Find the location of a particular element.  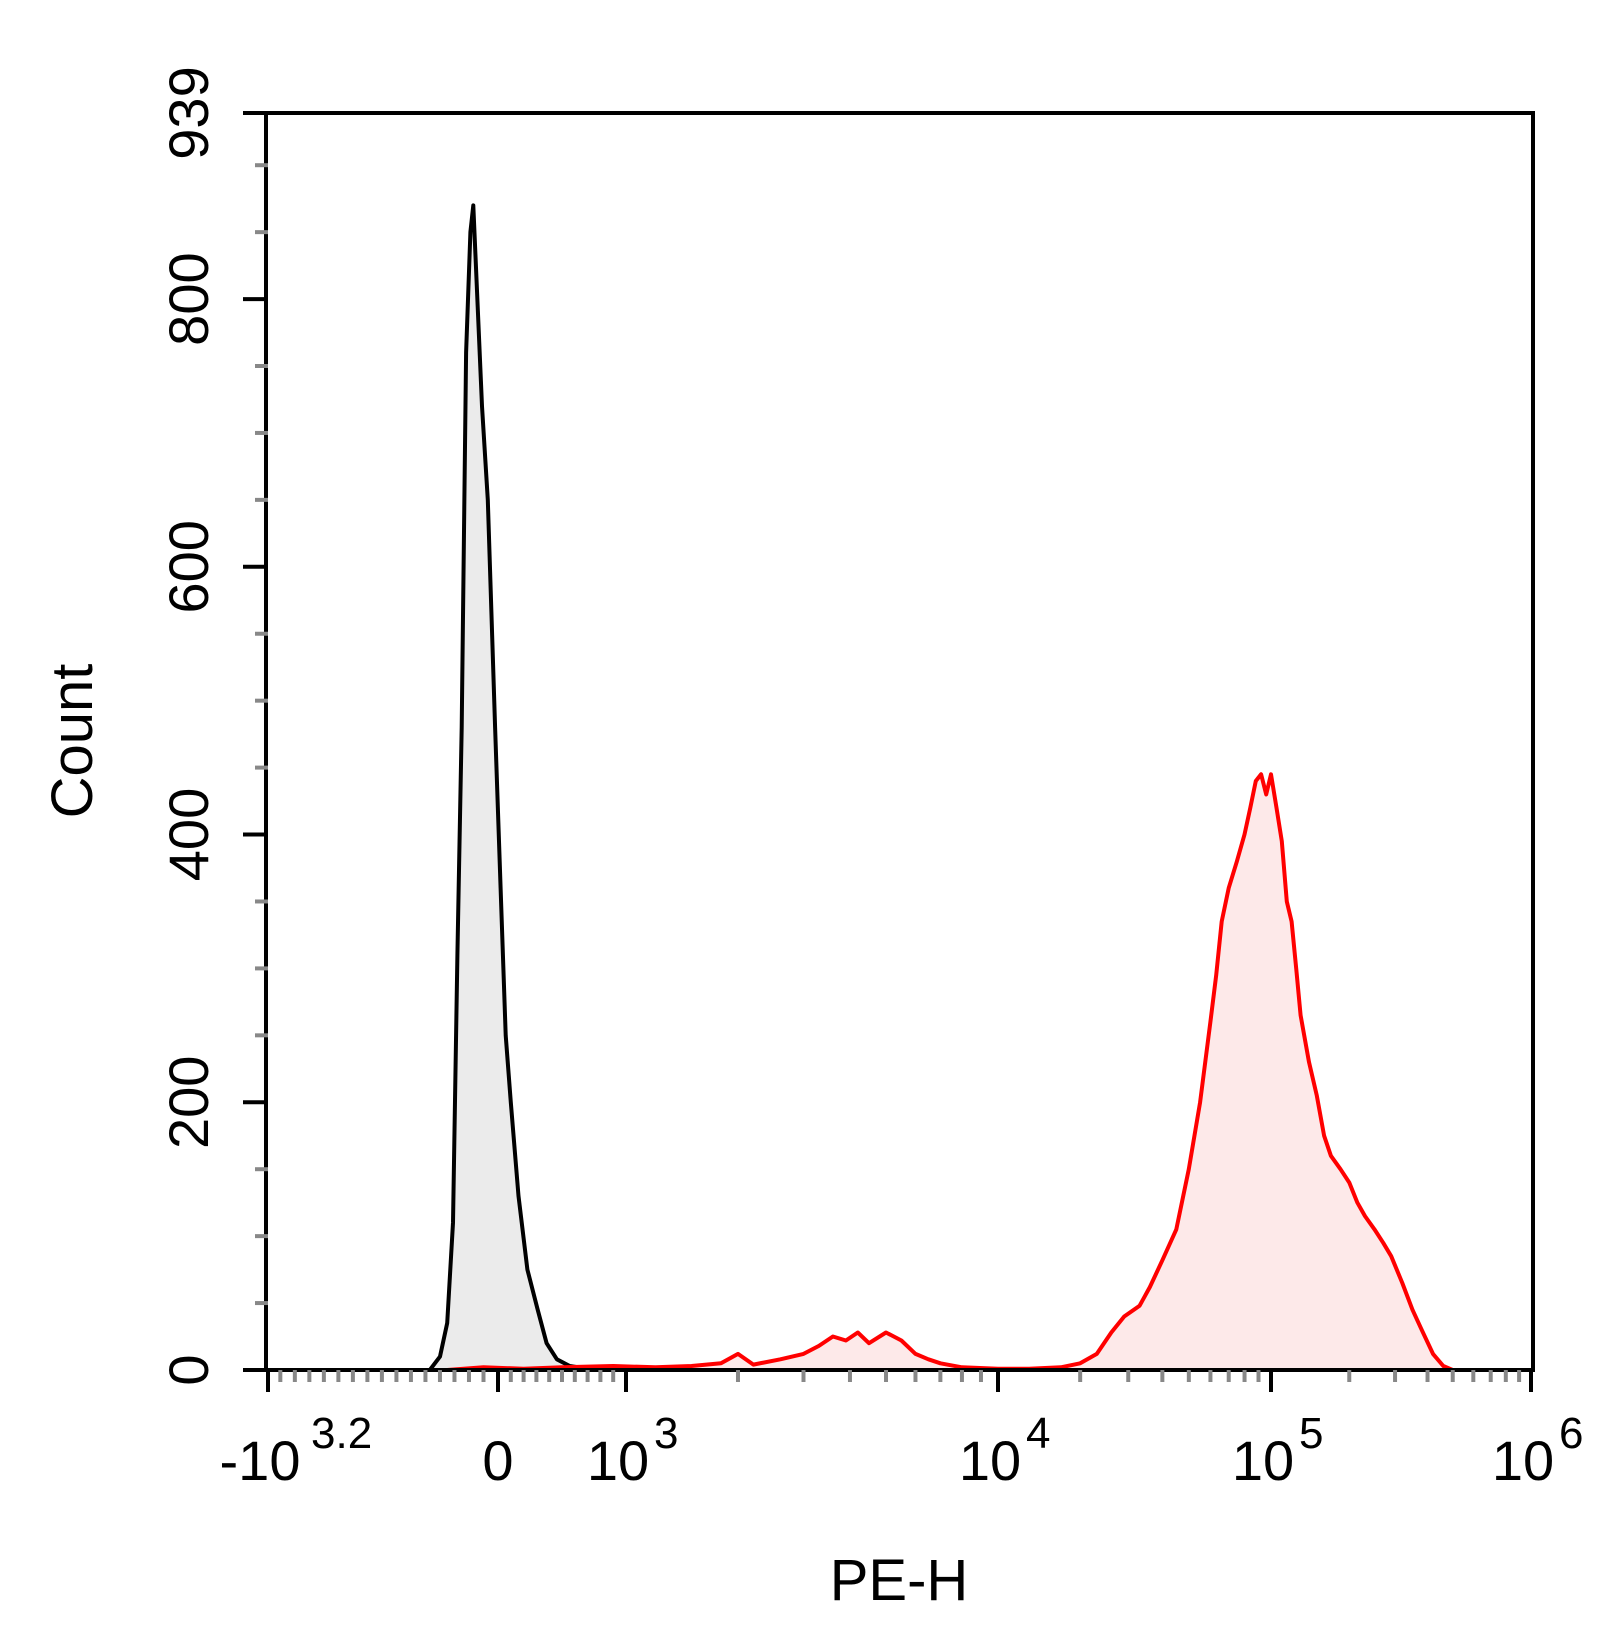

x-tick-exponent-0: 3.2 is located at coordinates (341, 1433).